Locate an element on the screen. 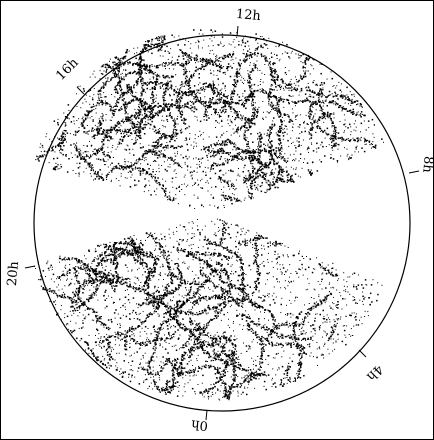 The width and height of the screenshot is (434, 440). tick-12h is located at coordinates (237, 31).